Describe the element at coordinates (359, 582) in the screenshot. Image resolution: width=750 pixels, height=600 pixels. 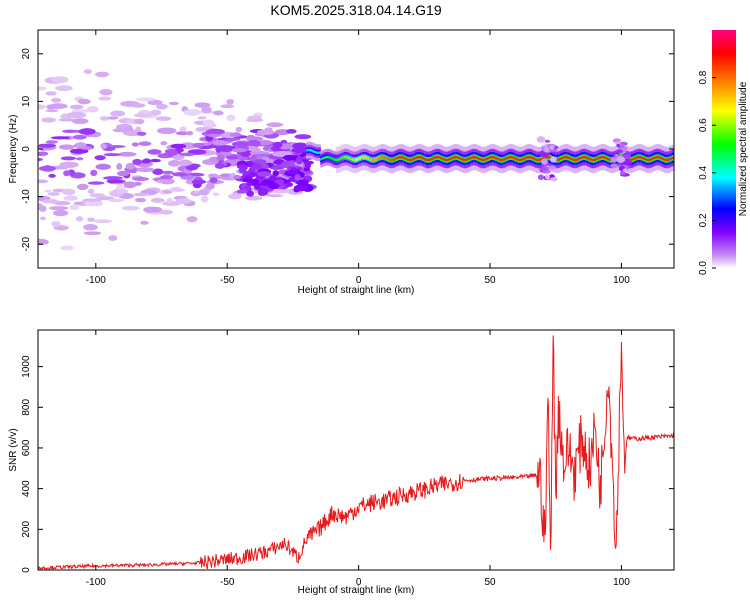
I see `x-tick-label: 0` at that location.